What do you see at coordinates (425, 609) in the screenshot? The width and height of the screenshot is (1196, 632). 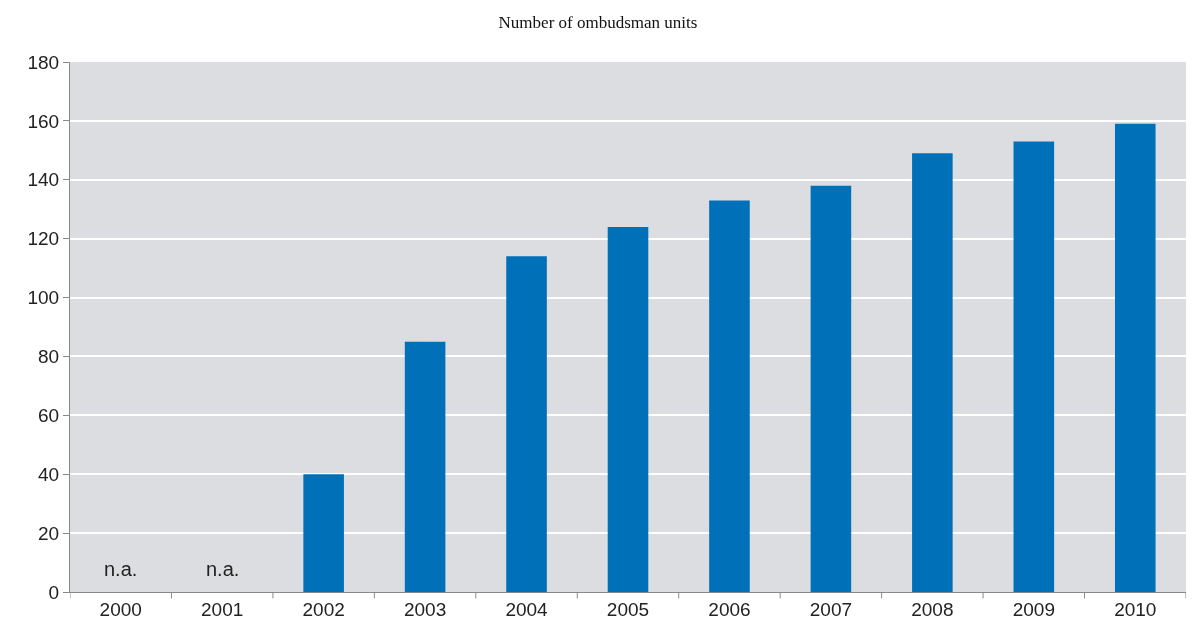 I see `x-tick-label: 2003` at bounding box center [425, 609].